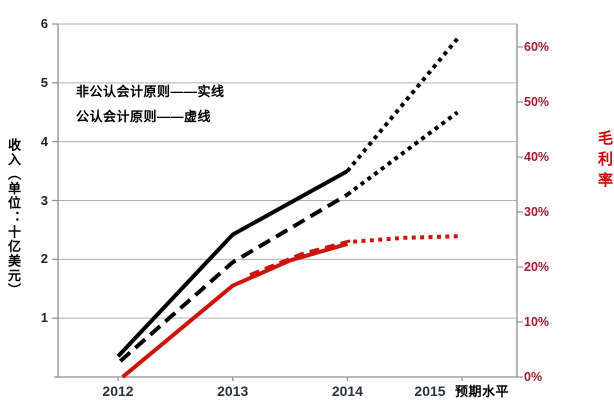 Image resolution: width=614 pixels, height=410 pixels. Describe the element at coordinates (150, 91) in the screenshot. I see `legend-nongaap-solid: 非公认会计原则——实线` at that location.